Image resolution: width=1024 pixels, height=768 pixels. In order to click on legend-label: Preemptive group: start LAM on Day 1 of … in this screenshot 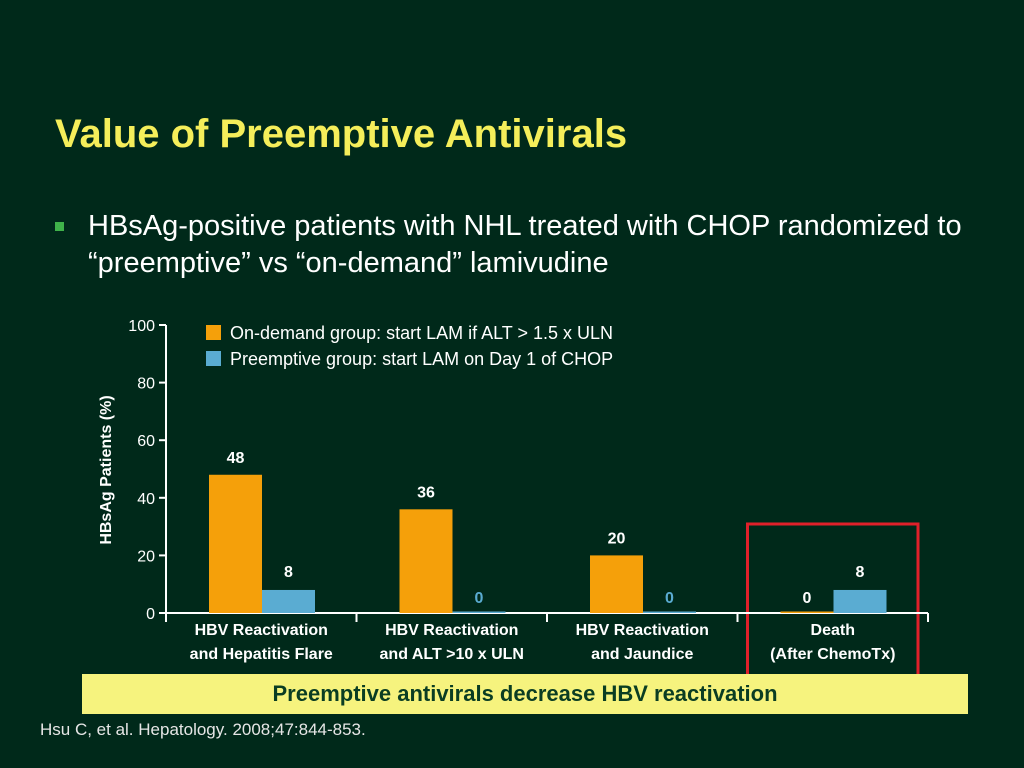, I will do `click(421, 359)`.